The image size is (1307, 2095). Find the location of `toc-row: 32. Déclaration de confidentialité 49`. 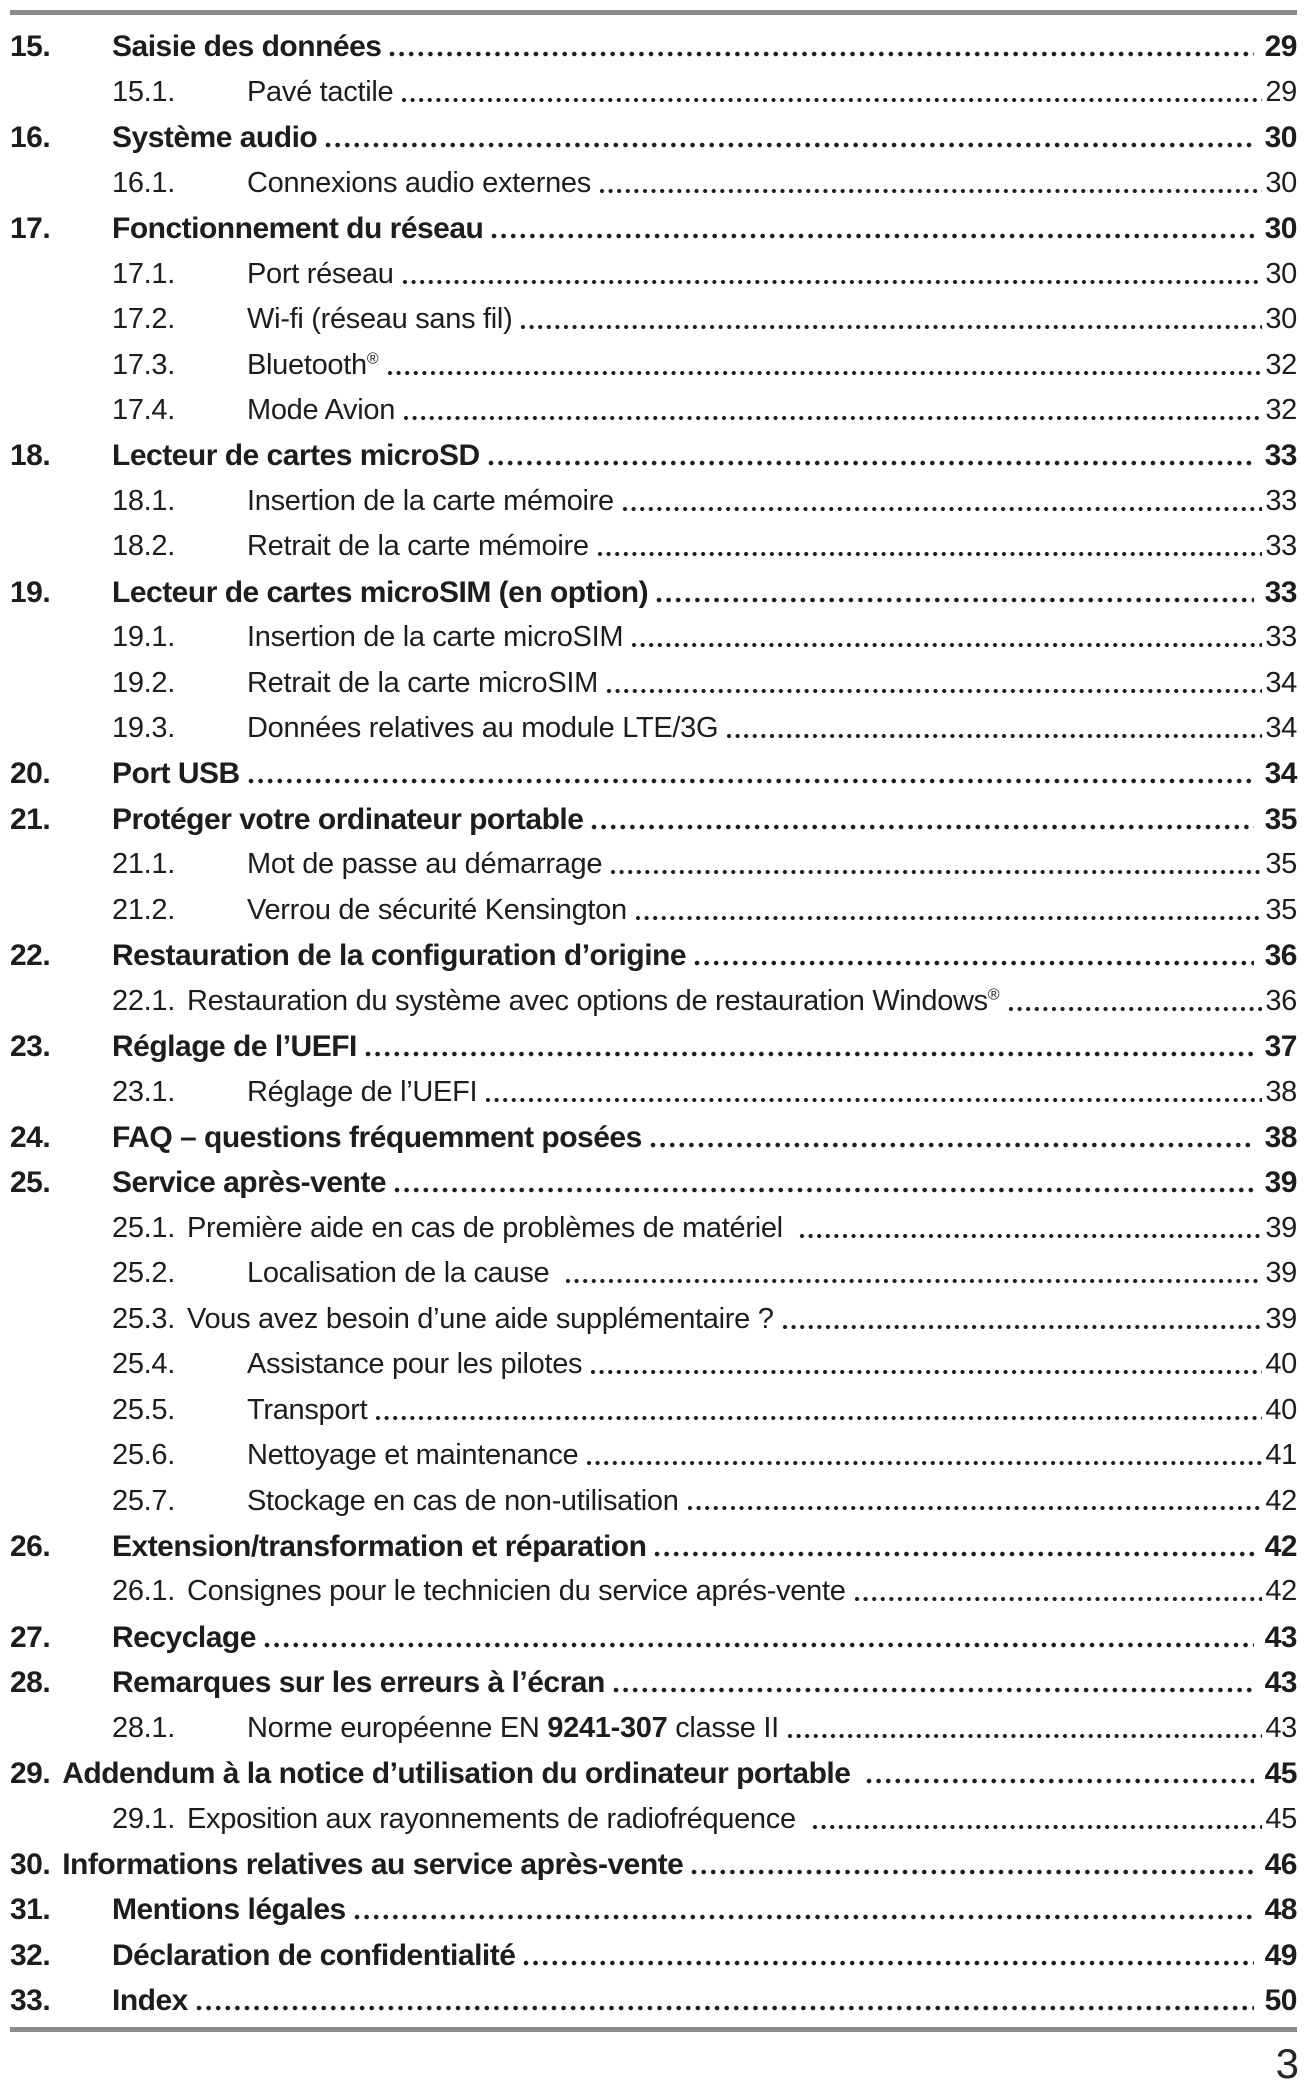

toc-row: 32. Déclaration de confidentialité 49 is located at coordinates (654, 1954).